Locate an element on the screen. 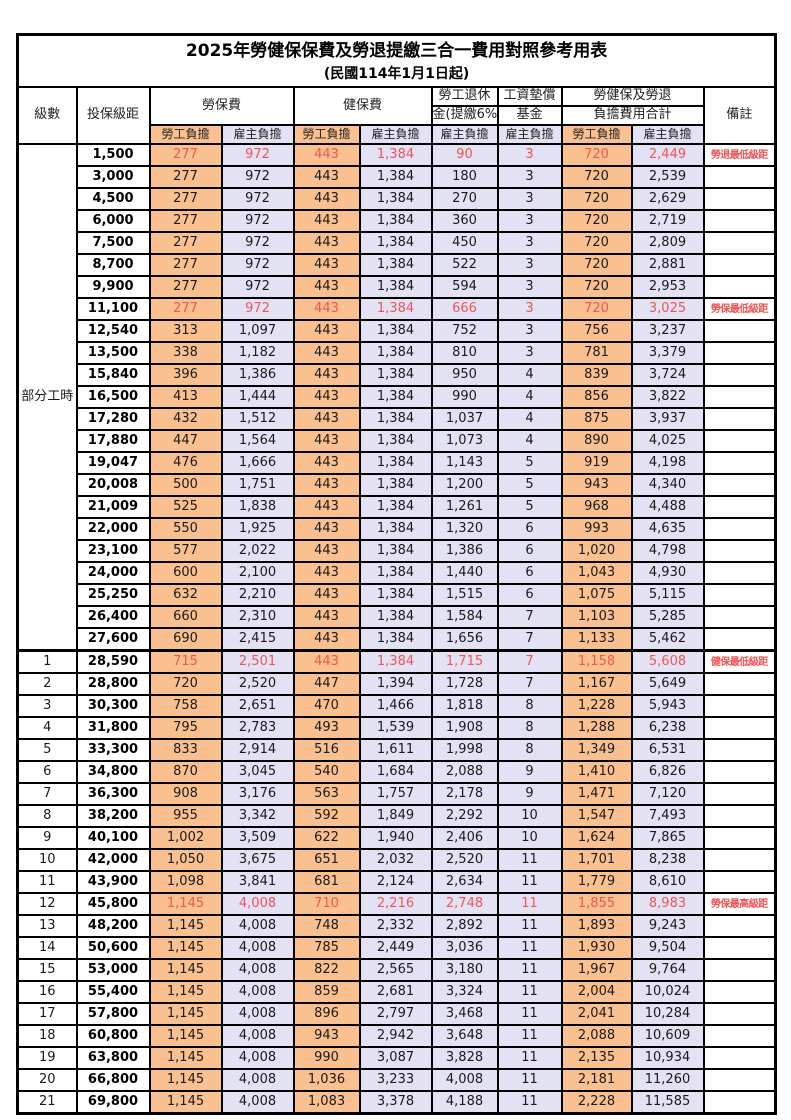 The width and height of the screenshot is (791, 1120). total-employer-cell: 7,120 is located at coordinates (667, 794).